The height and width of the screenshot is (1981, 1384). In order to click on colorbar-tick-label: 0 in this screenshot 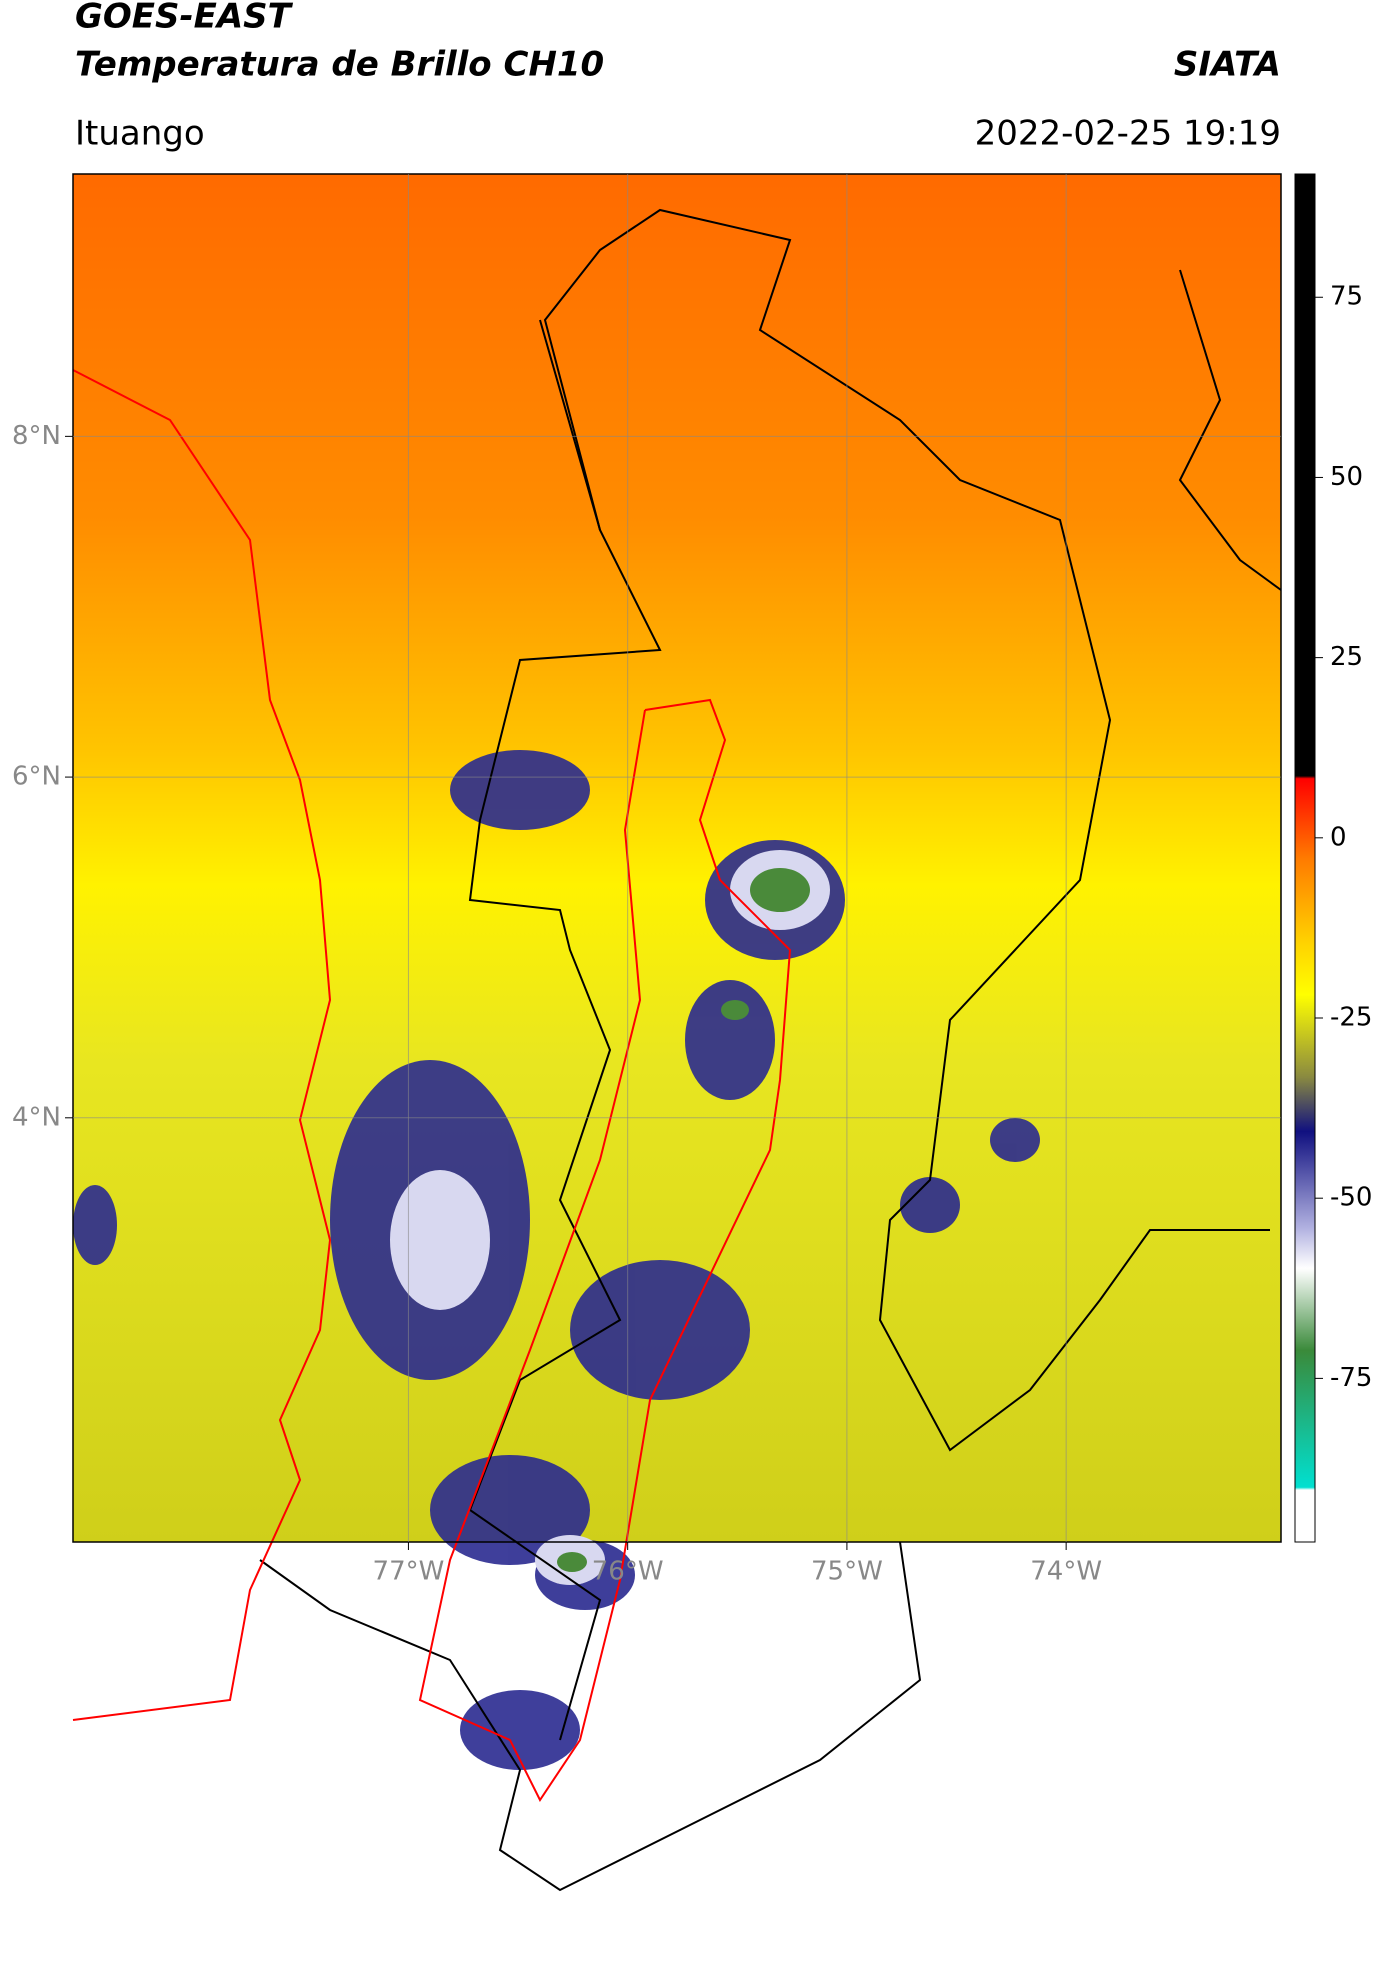, I will do `click(1338, 837)`.